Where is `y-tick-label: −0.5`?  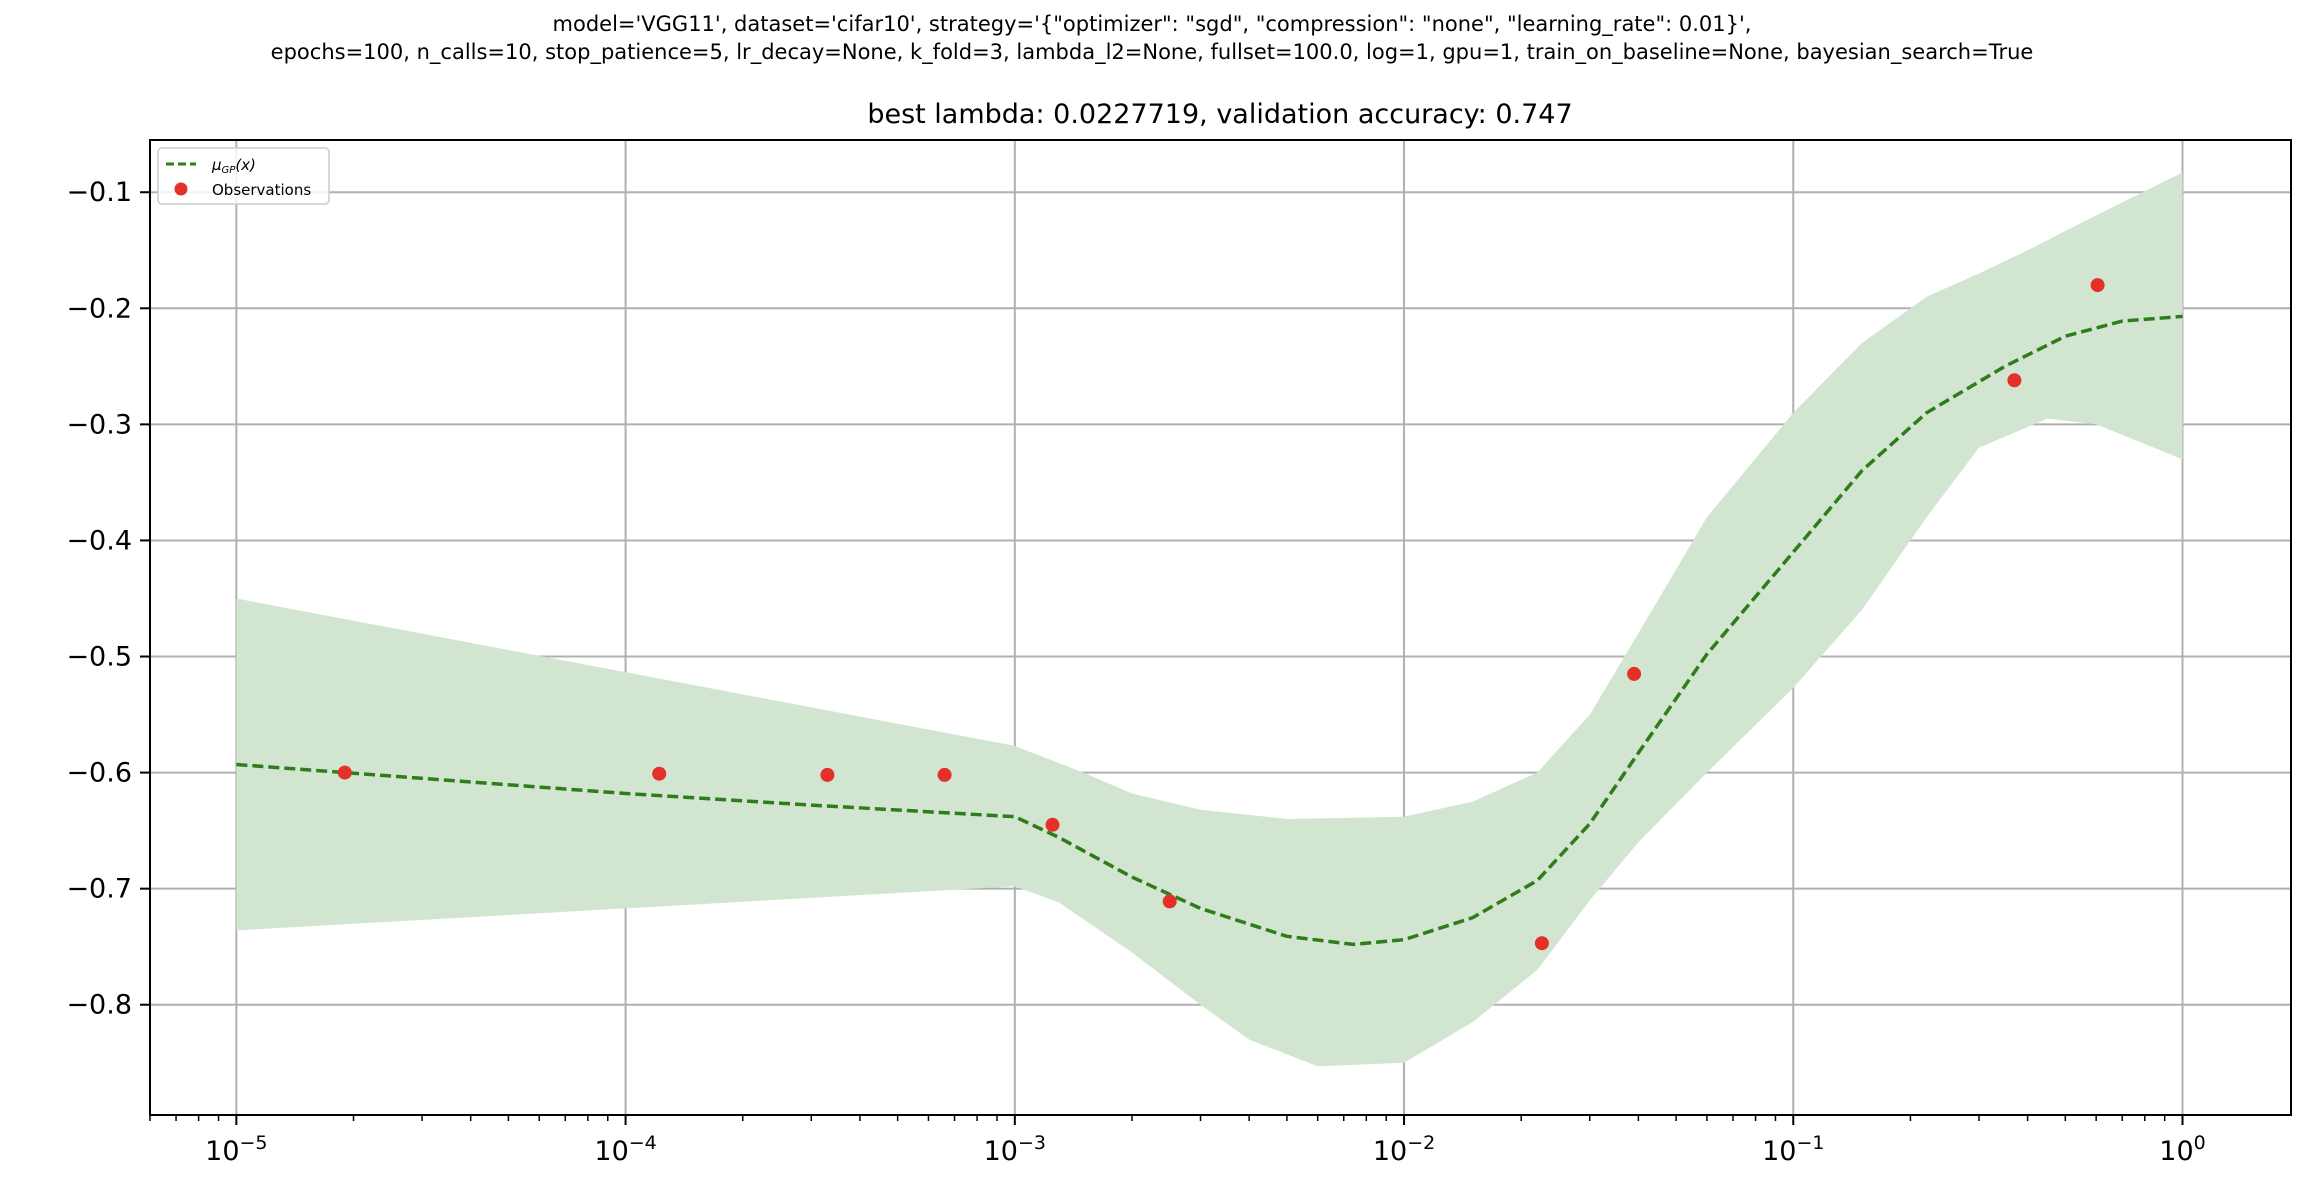 y-tick-label: −0.5 is located at coordinates (99, 657).